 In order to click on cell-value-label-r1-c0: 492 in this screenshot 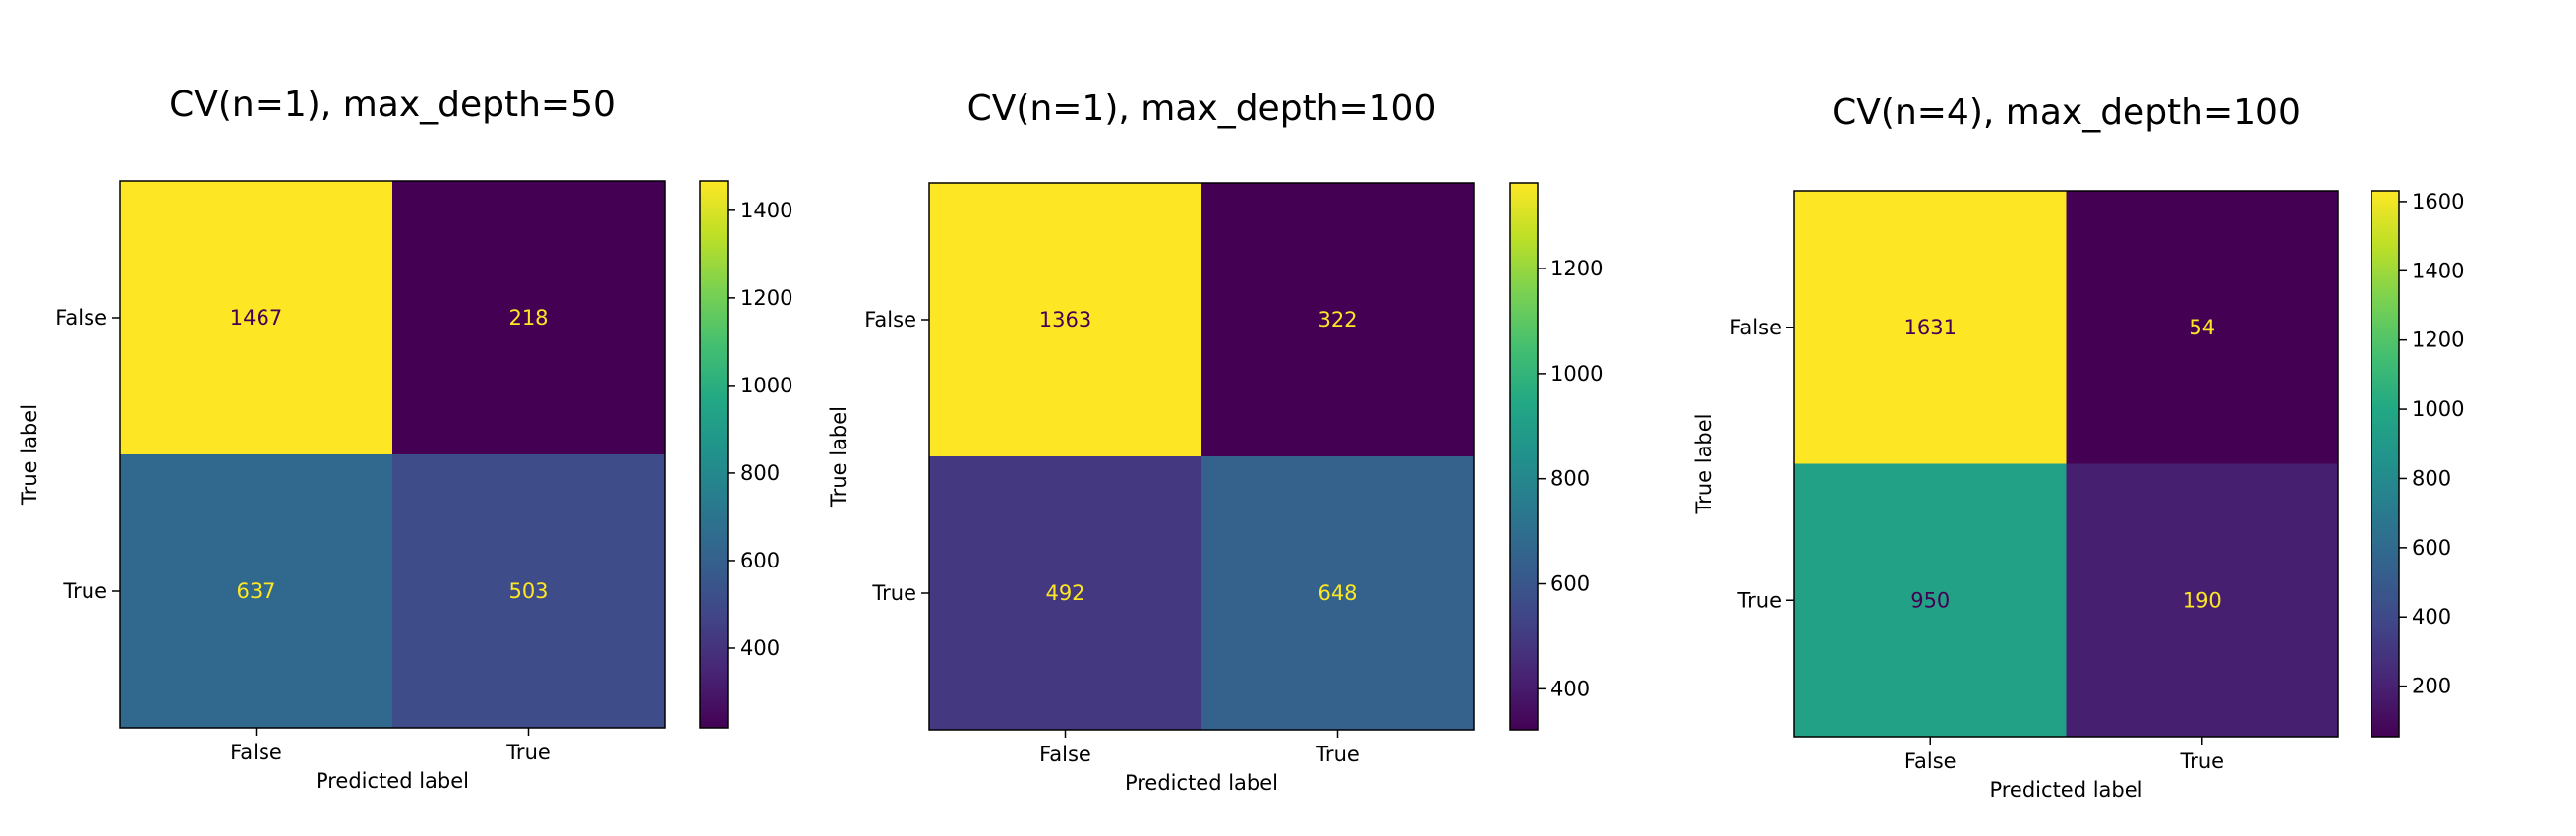, I will do `click(1064, 593)`.